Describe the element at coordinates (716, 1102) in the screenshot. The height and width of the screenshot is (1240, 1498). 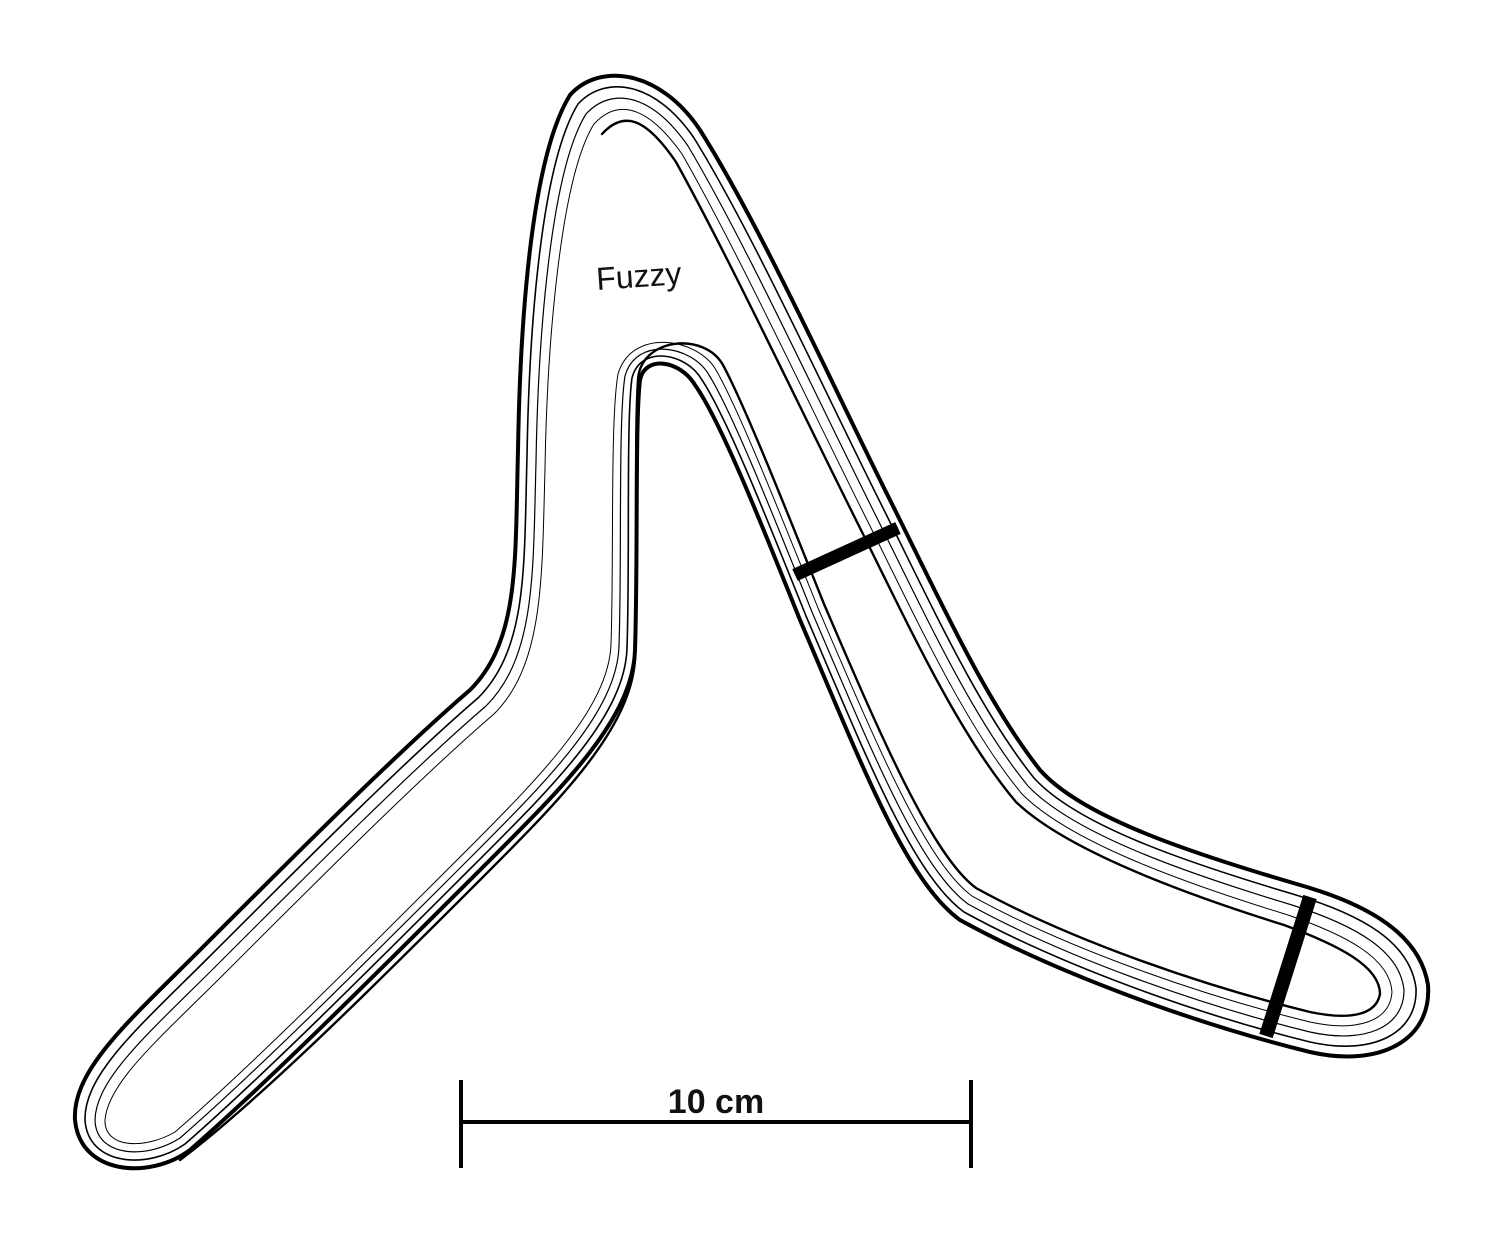
I see `scale-bar-label: 10 cm` at that location.